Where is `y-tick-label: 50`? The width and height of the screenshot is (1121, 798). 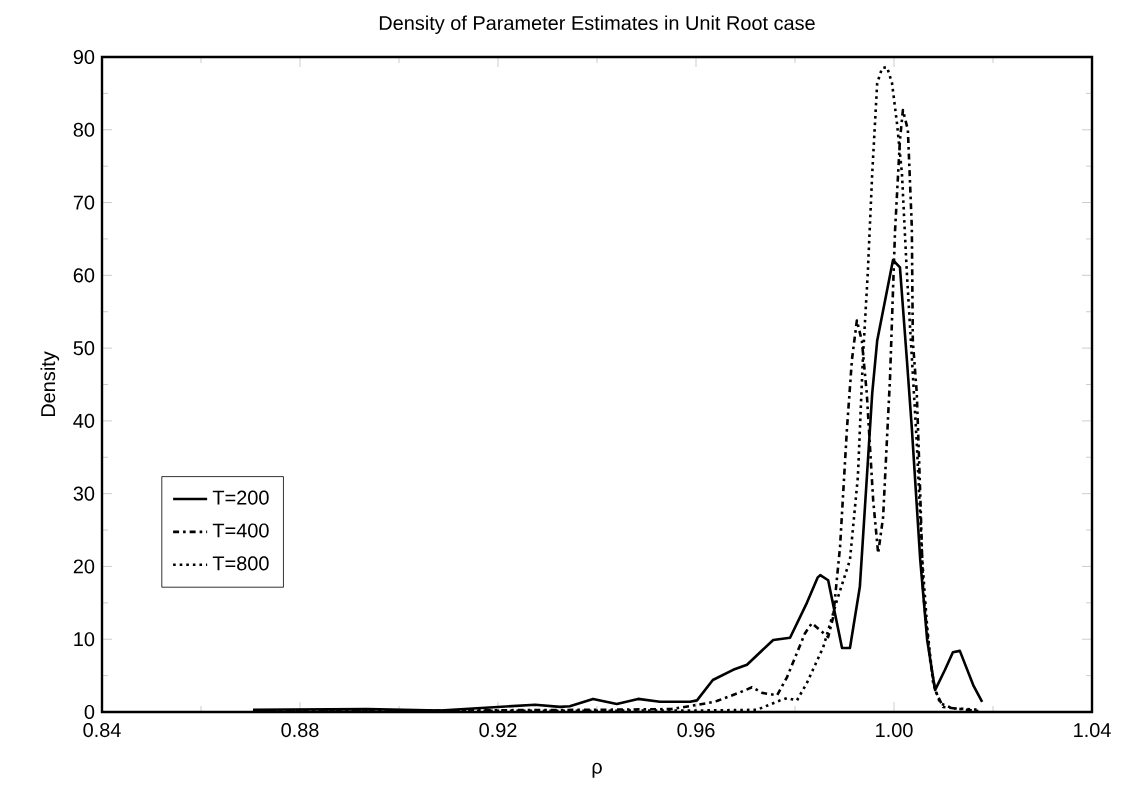 y-tick-label: 50 is located at coordinates (84, 348).